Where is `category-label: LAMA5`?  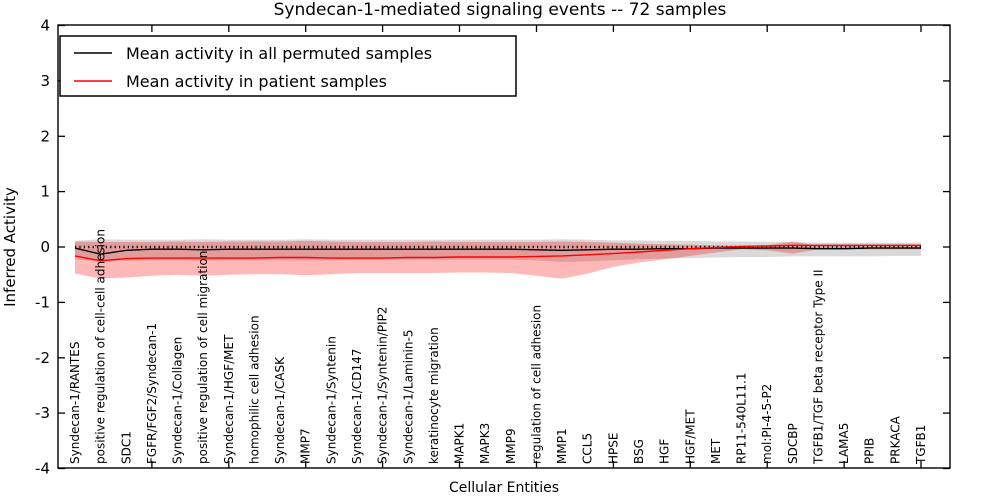
category-label: LAMA5 is located at coordinates (844, 443).